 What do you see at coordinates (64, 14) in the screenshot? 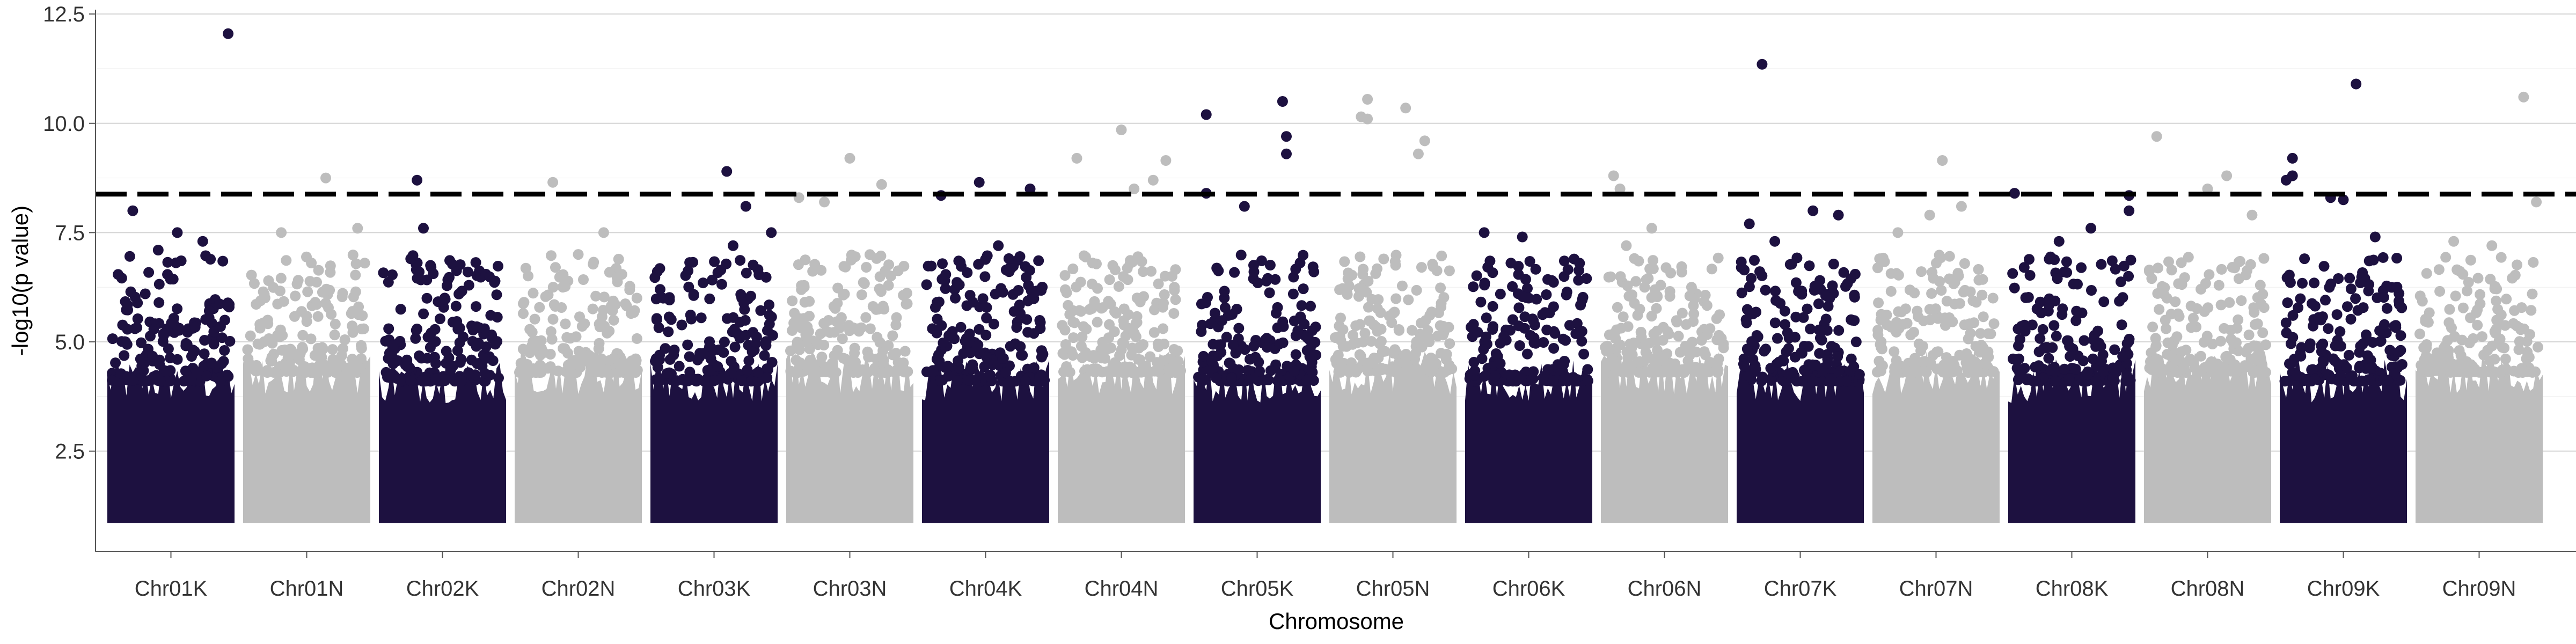
I see `y-tick-label: 12.5` at bounding box center [64, 14].